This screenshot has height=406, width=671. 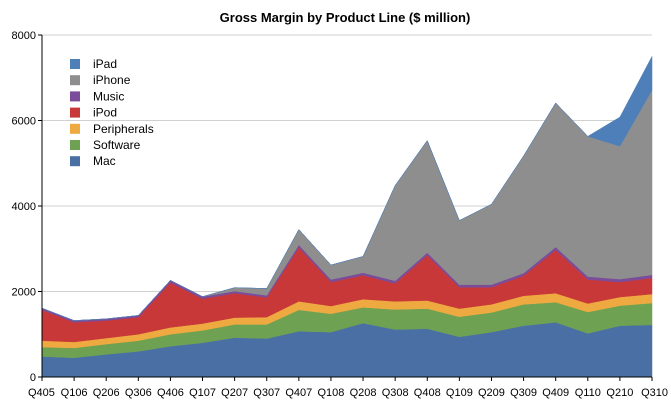 I want to click on x-tick-label: Q106, so click(x=74, y=393).